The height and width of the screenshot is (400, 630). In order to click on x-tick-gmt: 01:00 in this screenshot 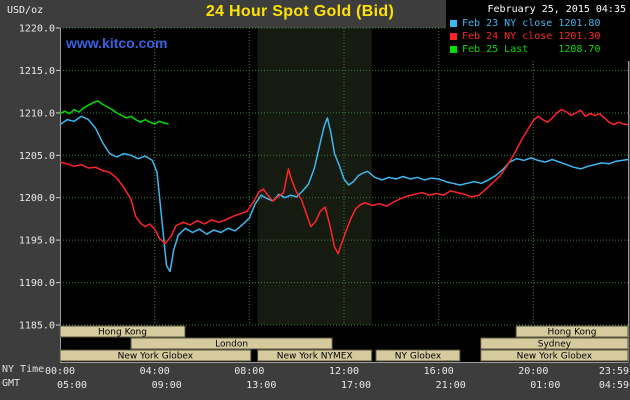, I will do `click(545, 385)`.